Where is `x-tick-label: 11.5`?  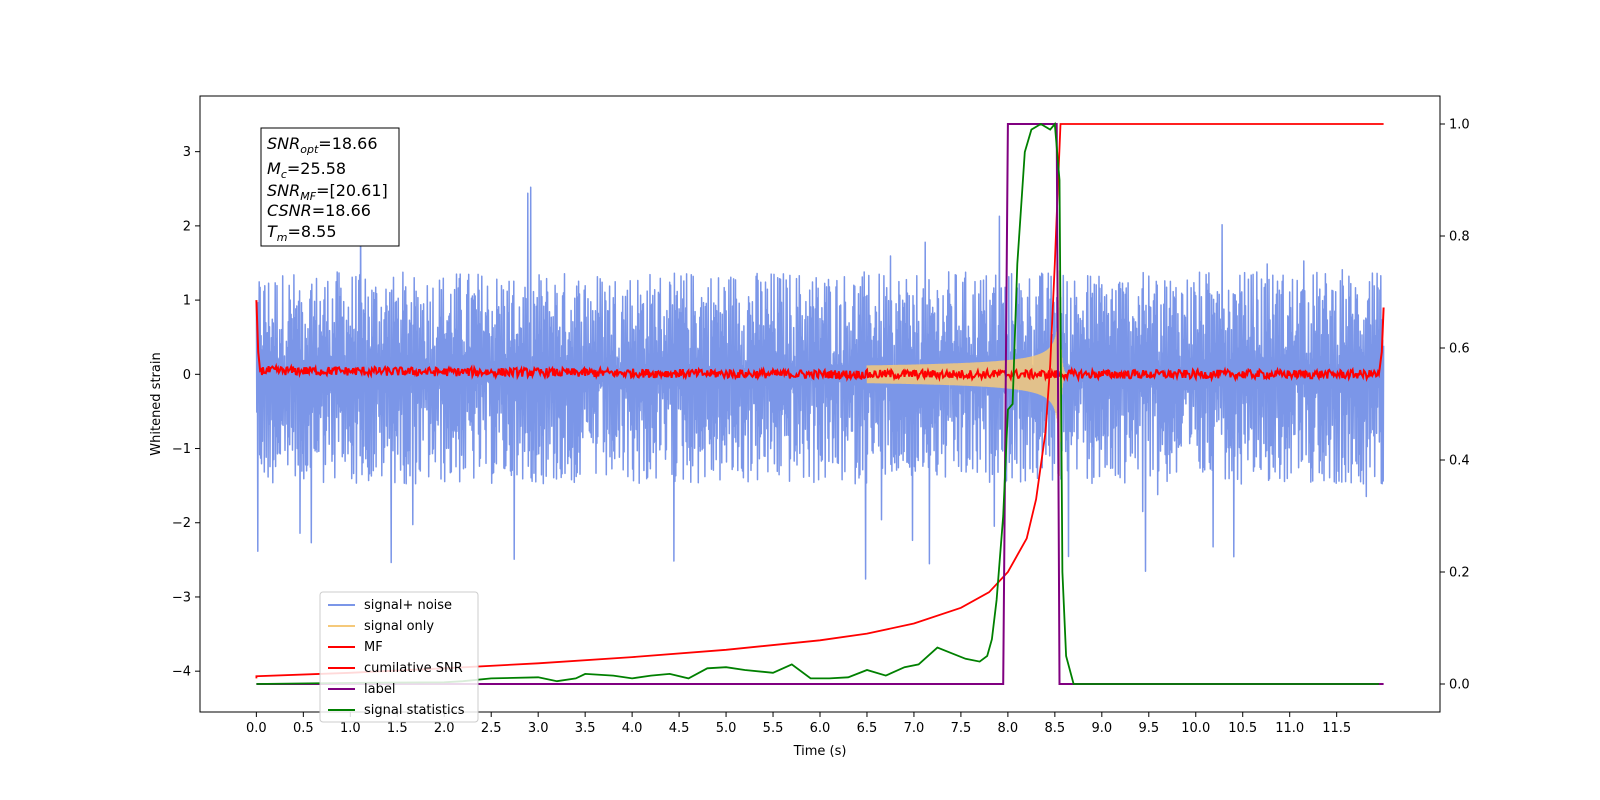 x-tick-label: 11.5 is located at coordinates (1336, 728).